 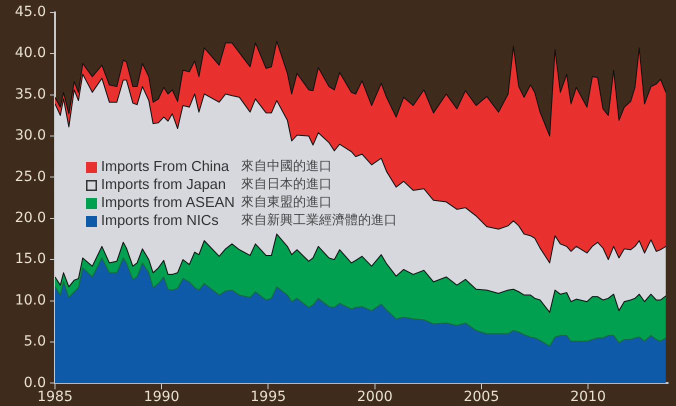 What do you see at coordinates (30, 53) in the screenshot?
I see `y-tick-label: 40.0` at bounding box center [30, 53].